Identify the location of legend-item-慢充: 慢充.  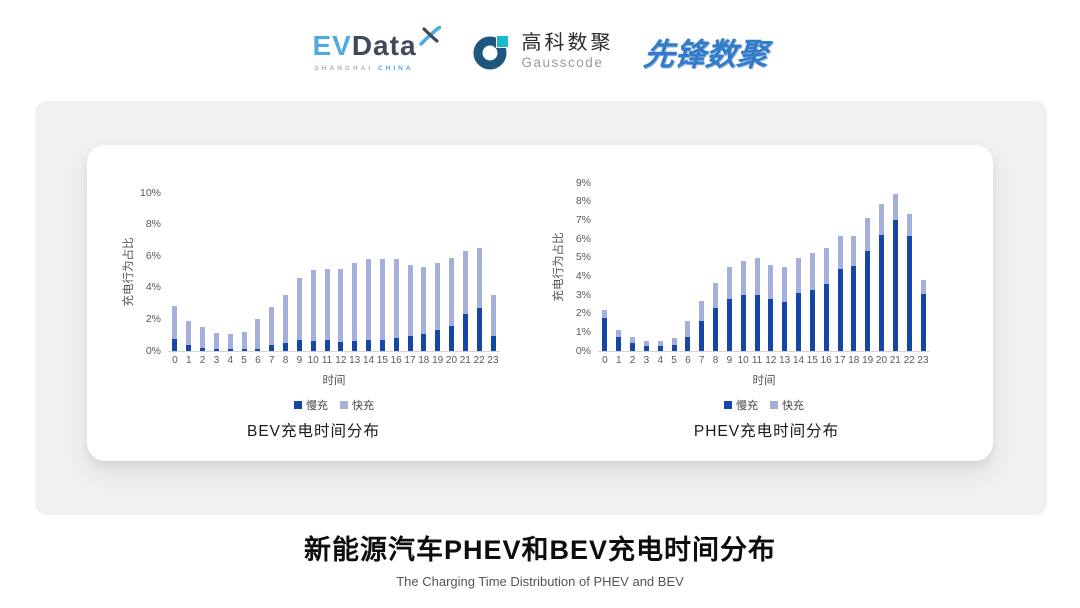
(741, 405).